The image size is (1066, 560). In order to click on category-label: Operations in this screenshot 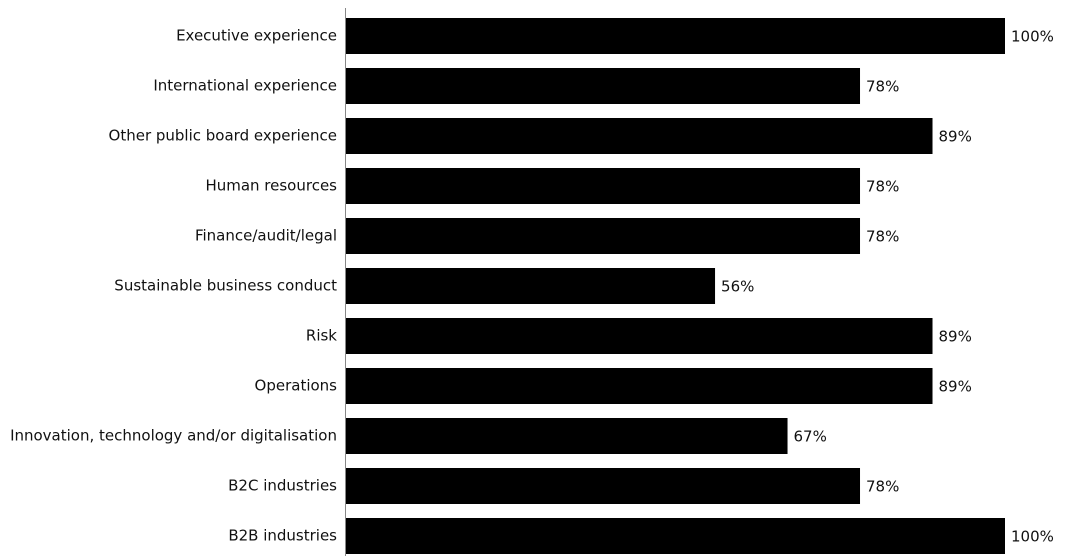, I will do `click(296, 386)`.